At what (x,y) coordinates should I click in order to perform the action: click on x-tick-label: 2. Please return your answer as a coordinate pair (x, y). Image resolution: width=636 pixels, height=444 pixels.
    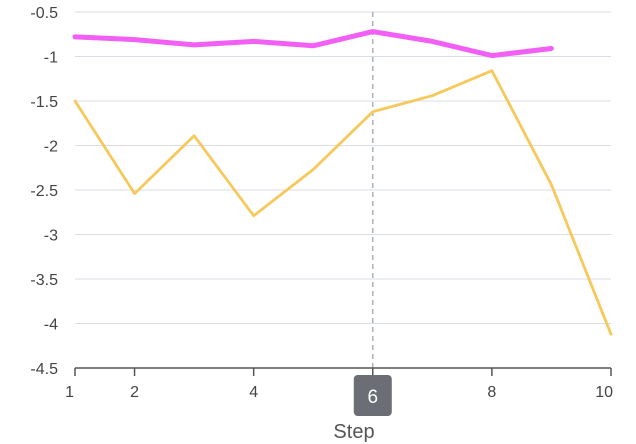
    Looking at the image, I should click on (134, 392).